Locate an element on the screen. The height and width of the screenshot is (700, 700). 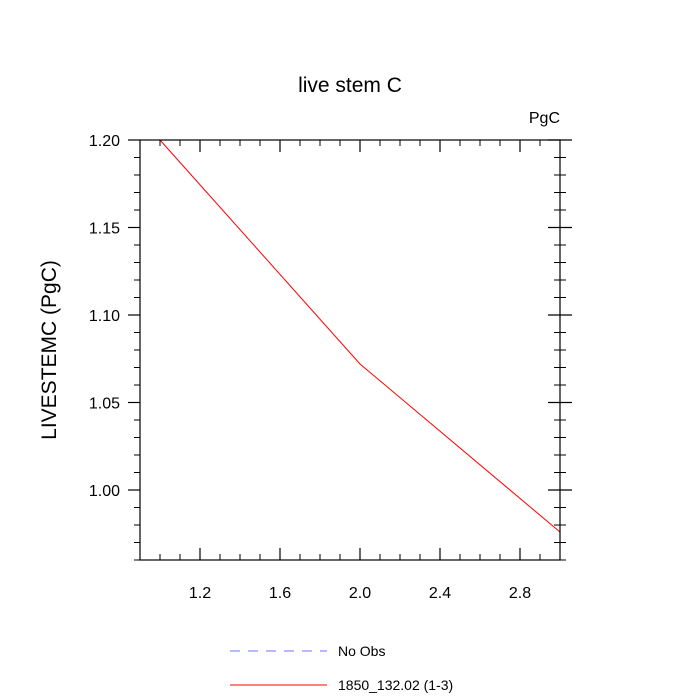
y-tick-label: 1.15 is located at coordinates (104, 229).